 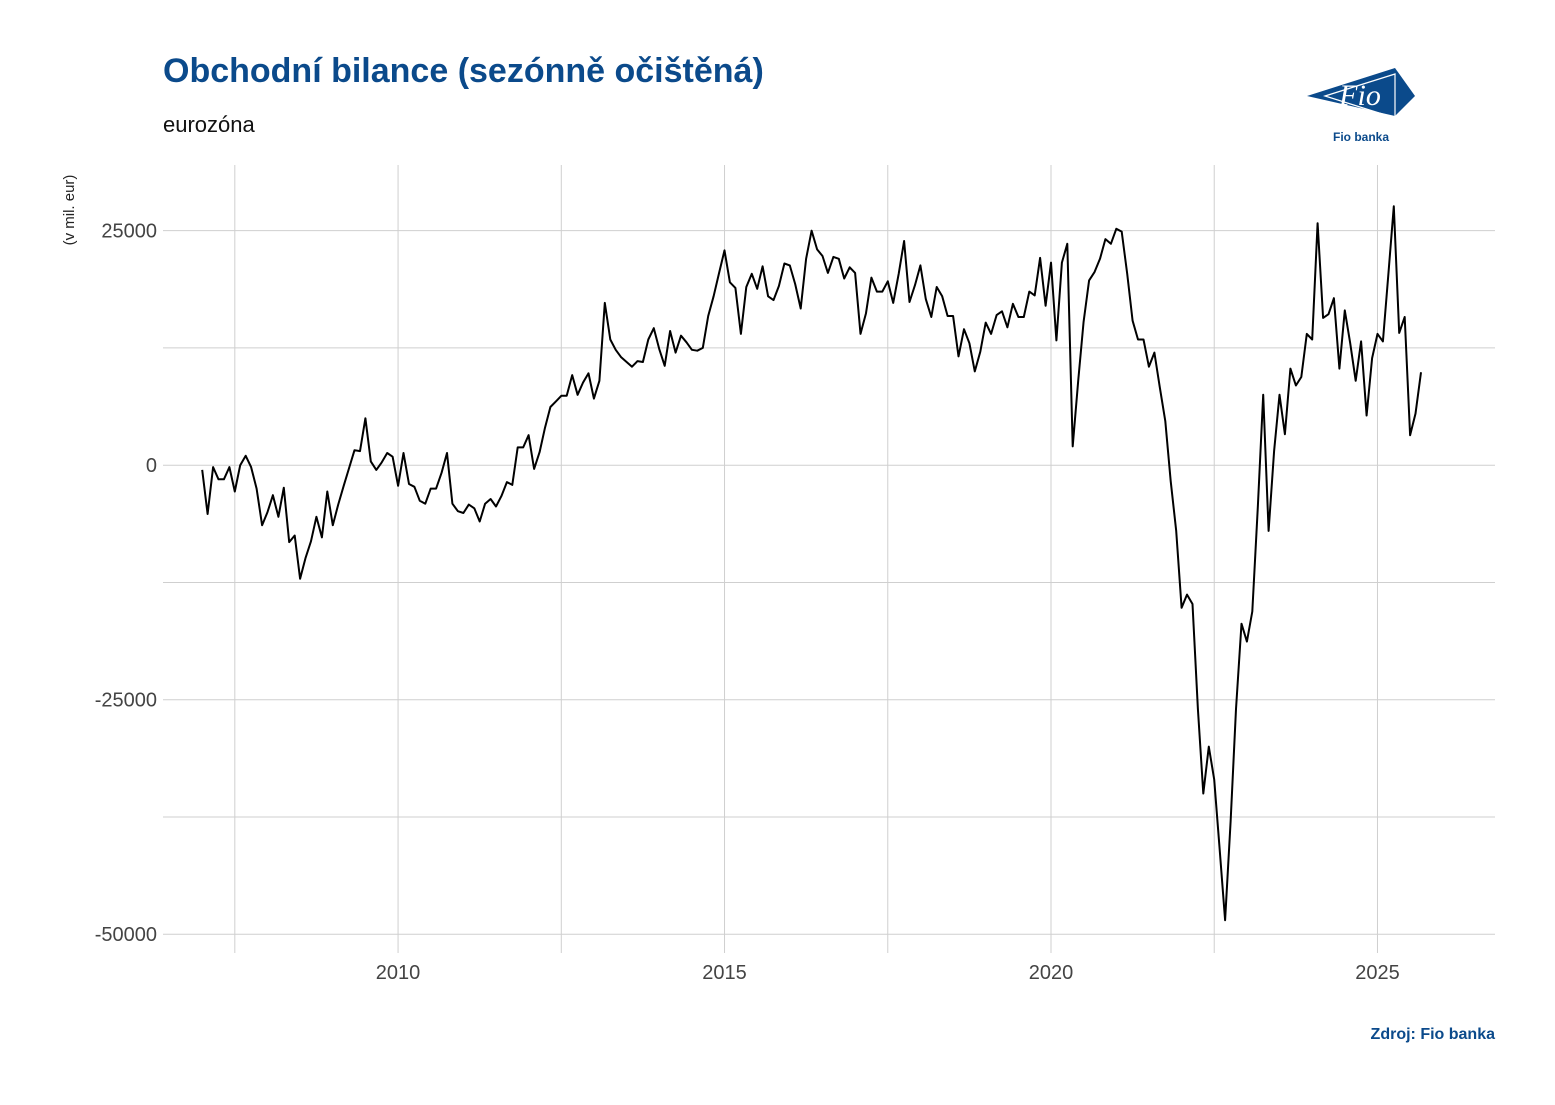 What do you see at coordinates (724, 973) in the screenshot?
I see `x-tick-label: 2015` at bounding box center [724, 973].